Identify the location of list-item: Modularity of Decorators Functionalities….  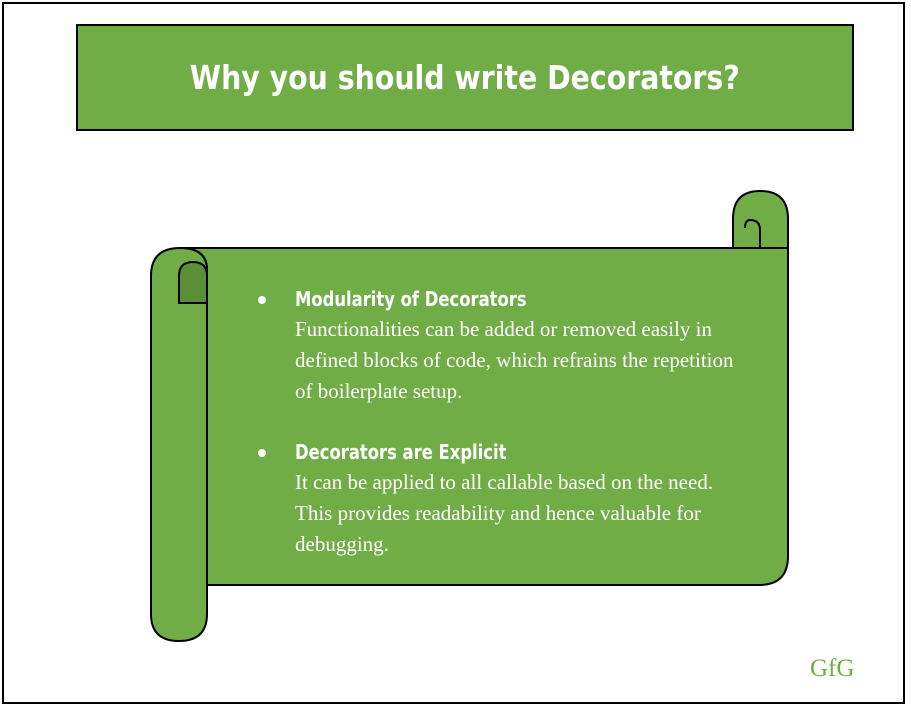
(498, 345).